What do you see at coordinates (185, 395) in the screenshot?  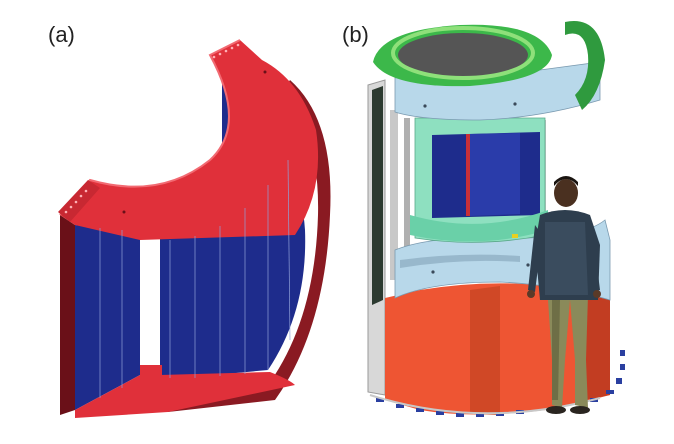 I see `frame-a-bottom-strip` at bounding box center [185, 395].